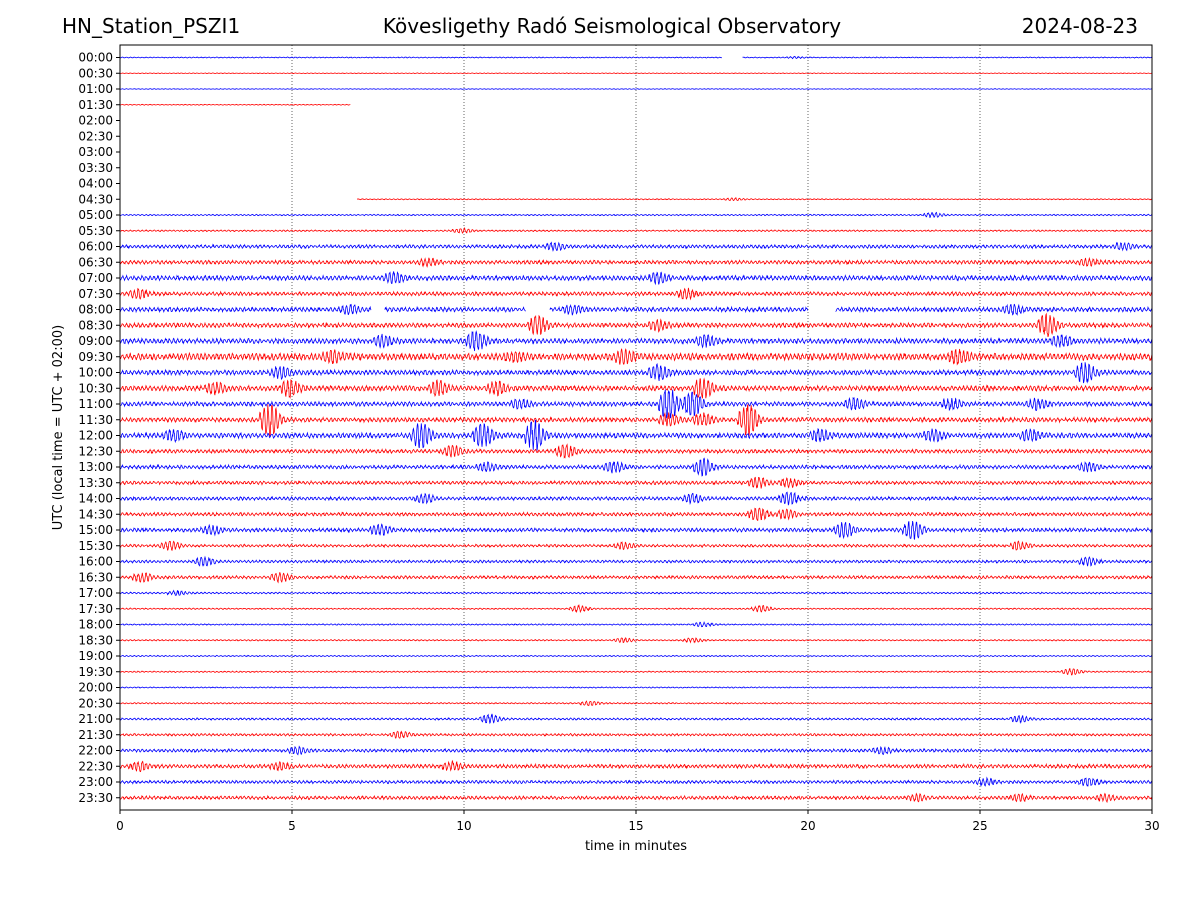 This screenshot has width=1200, height=900. I want to click on station-name: HN_Station_PSZI1, so click(151, 26).